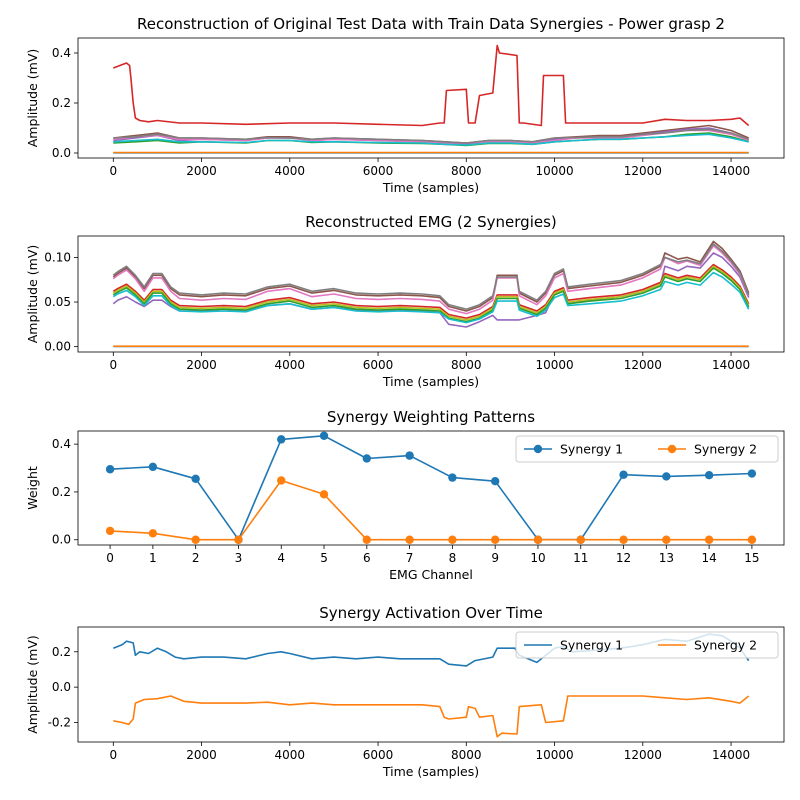 Image resolution: width=800 pixels, height=800 pixels. I want to click on chart-title: Reconstructed EMG (2 Synergies), so click(431, 222).